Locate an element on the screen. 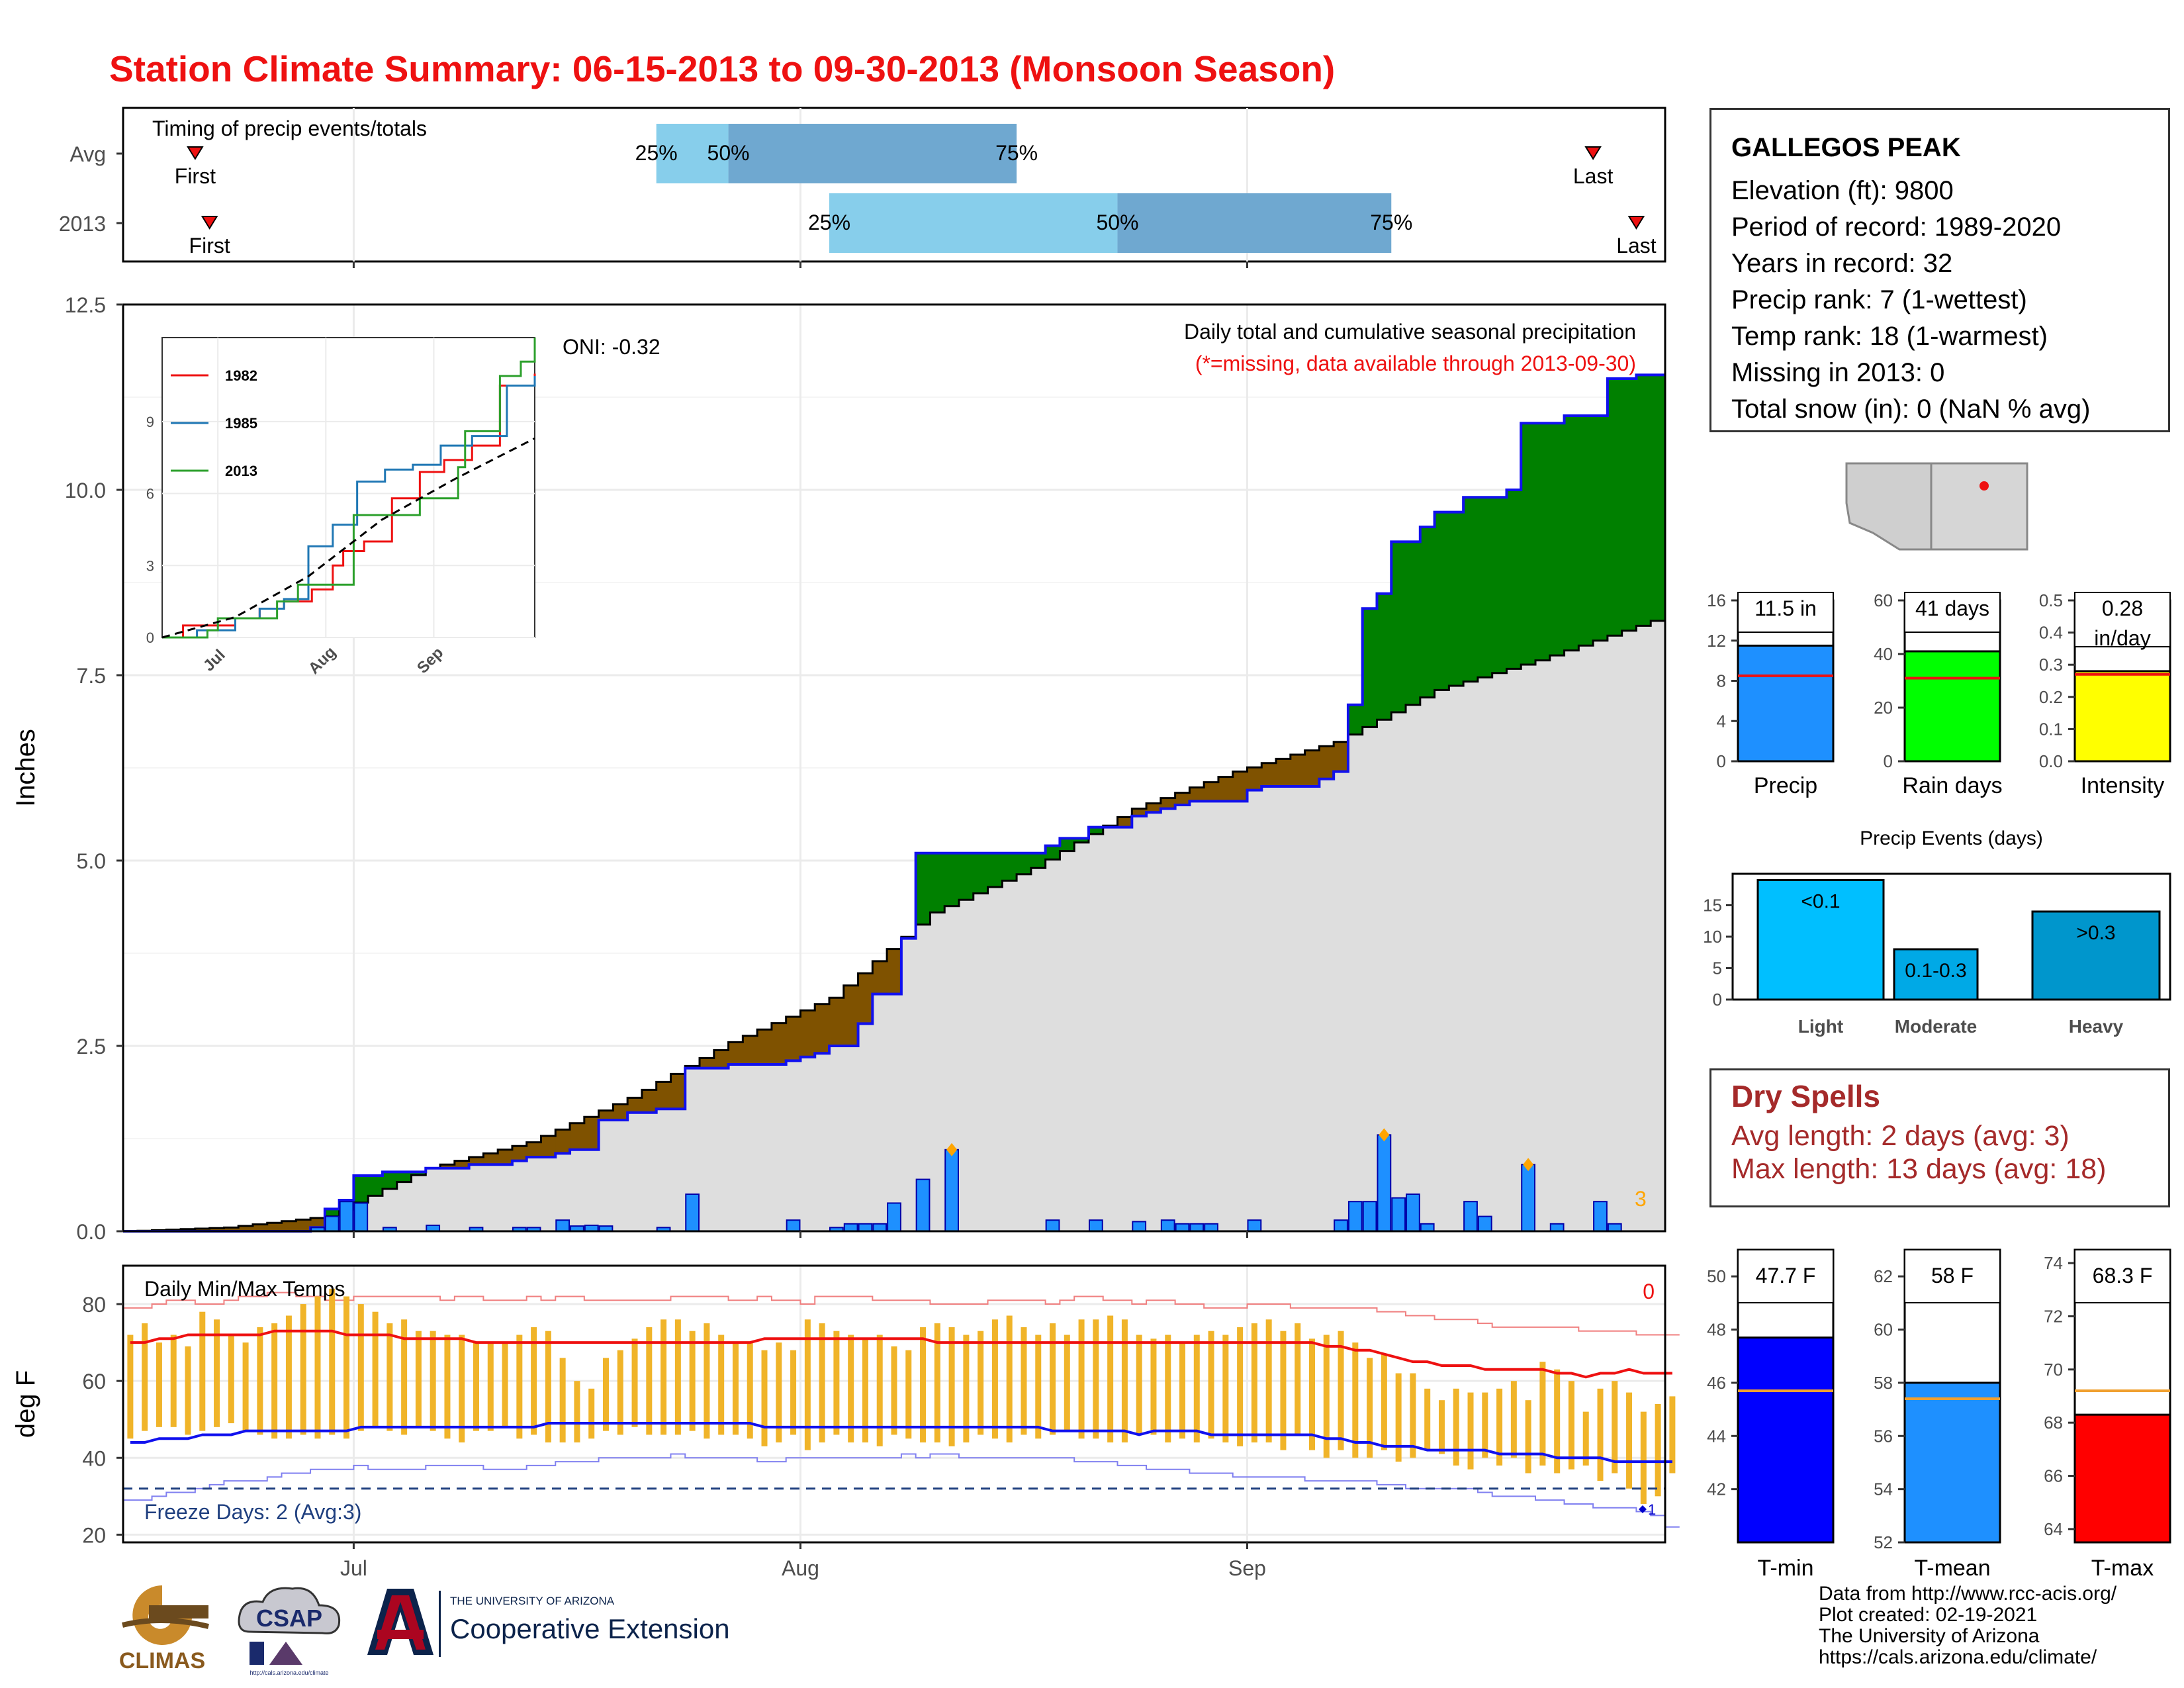 The image size is (2184, 1688). station-name: GALLEGOS PEAK is located at coordinates (1846, 147).